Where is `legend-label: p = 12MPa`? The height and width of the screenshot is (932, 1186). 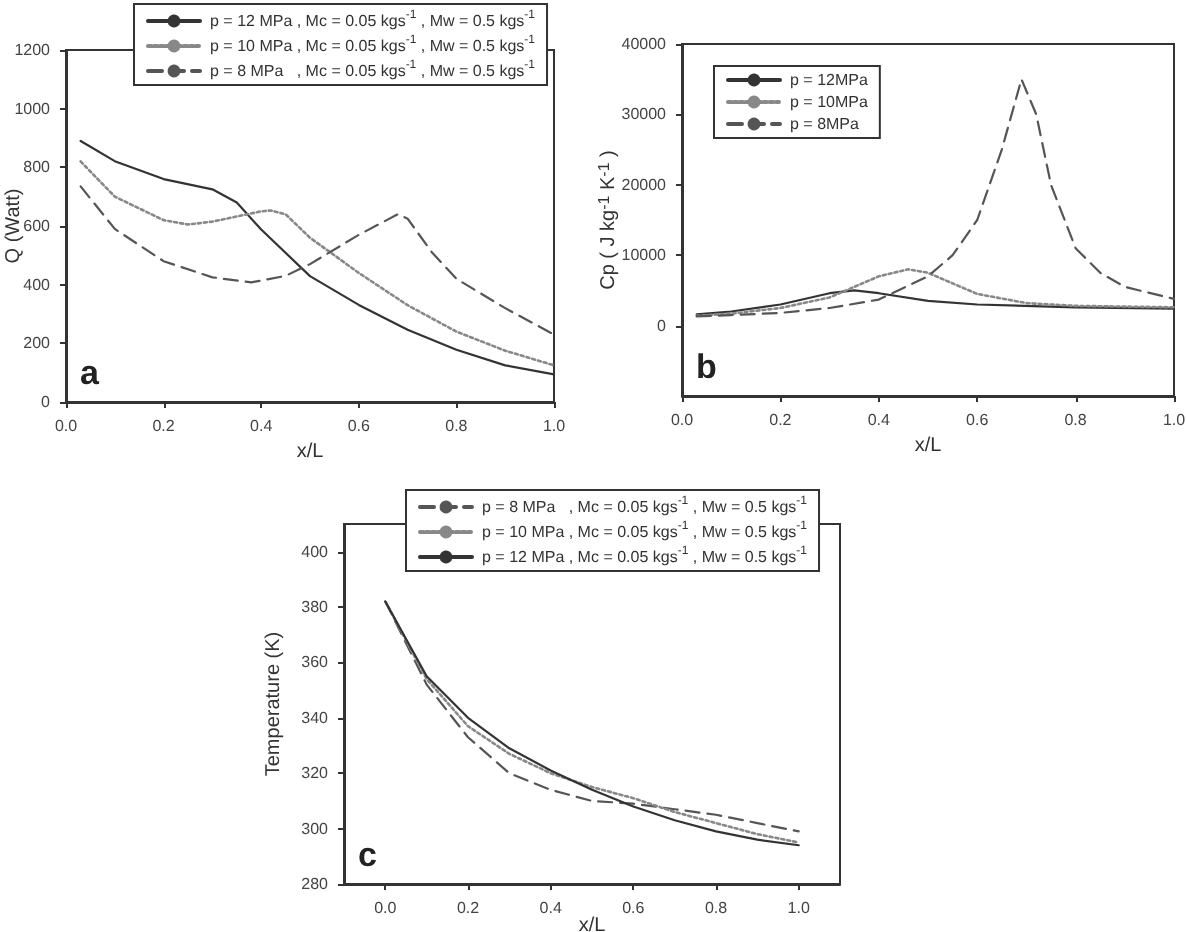
legend-label: p = 12MPa is located at coordinates (829, 80).